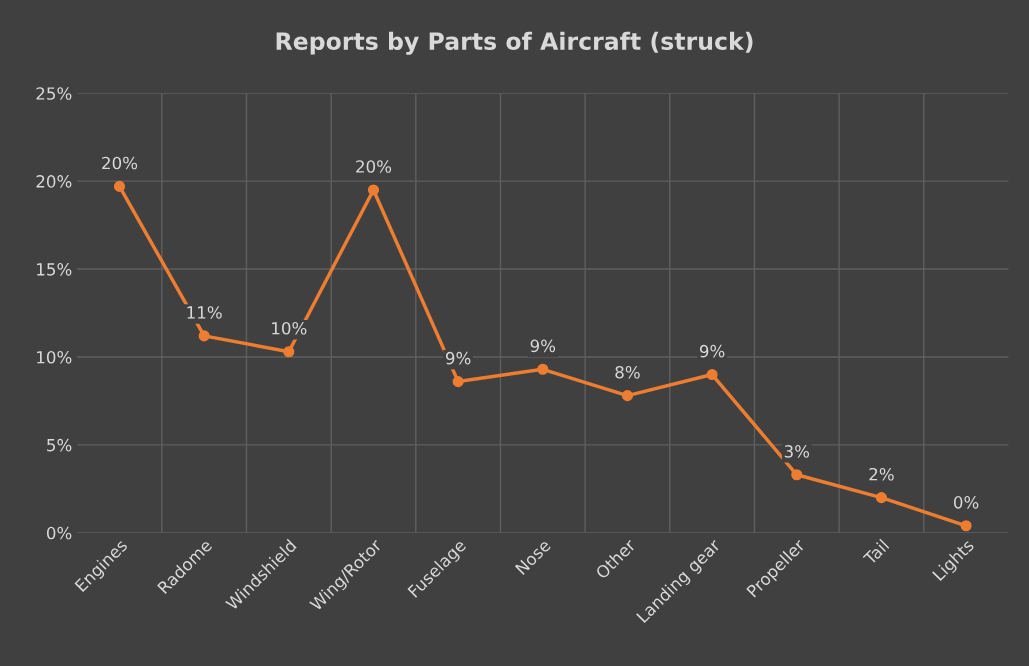 This screenshot has width=1029, height=666. I want to click on data-label: 0%, so click(966, 502).